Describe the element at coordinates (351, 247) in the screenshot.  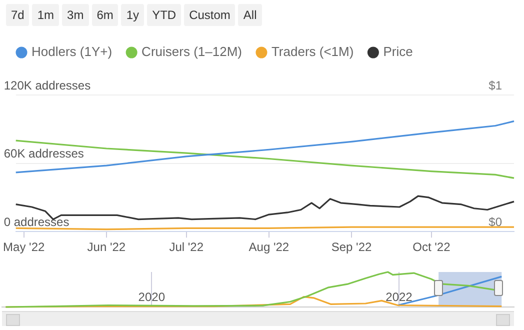
I see `x-tick-label: Sep '22` at that location.